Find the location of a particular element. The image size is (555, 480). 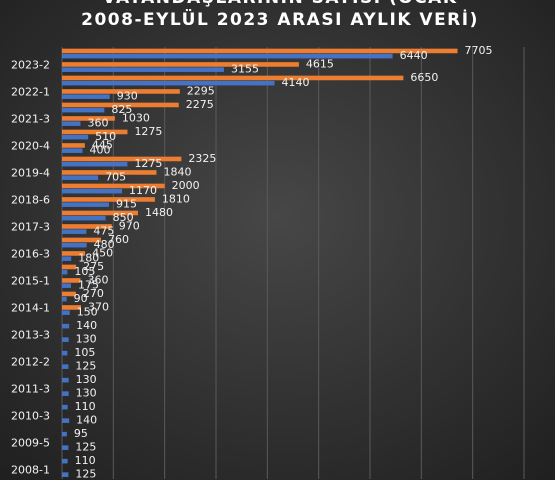

data-label: 175 is located at coordinates (88, 285).